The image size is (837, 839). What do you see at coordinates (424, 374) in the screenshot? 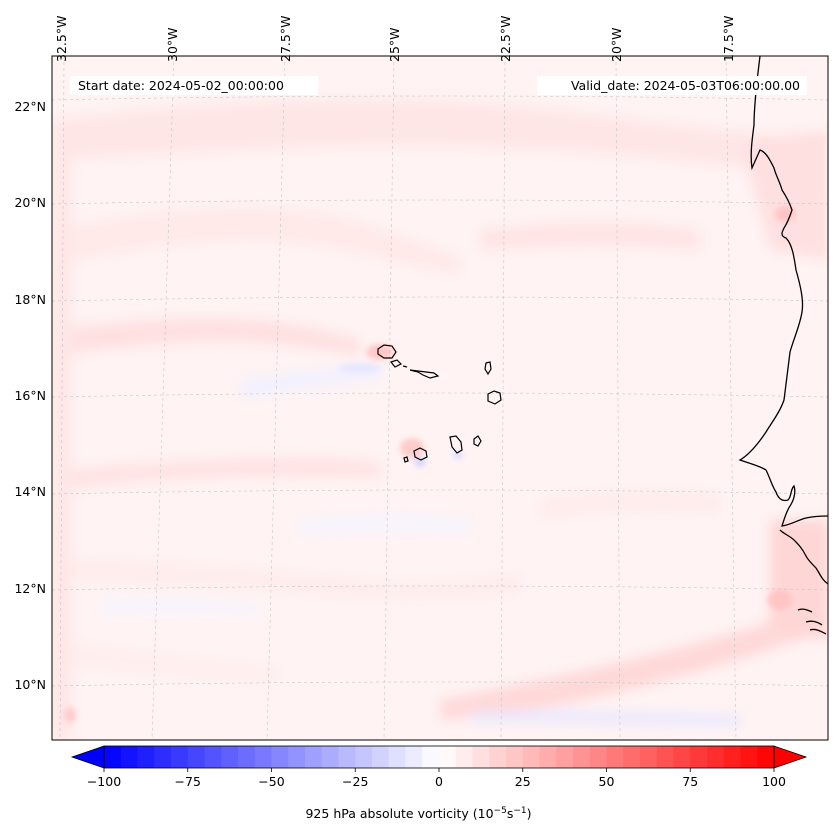
I see `sao-nicolau-island` at bounding box center [424, 374].